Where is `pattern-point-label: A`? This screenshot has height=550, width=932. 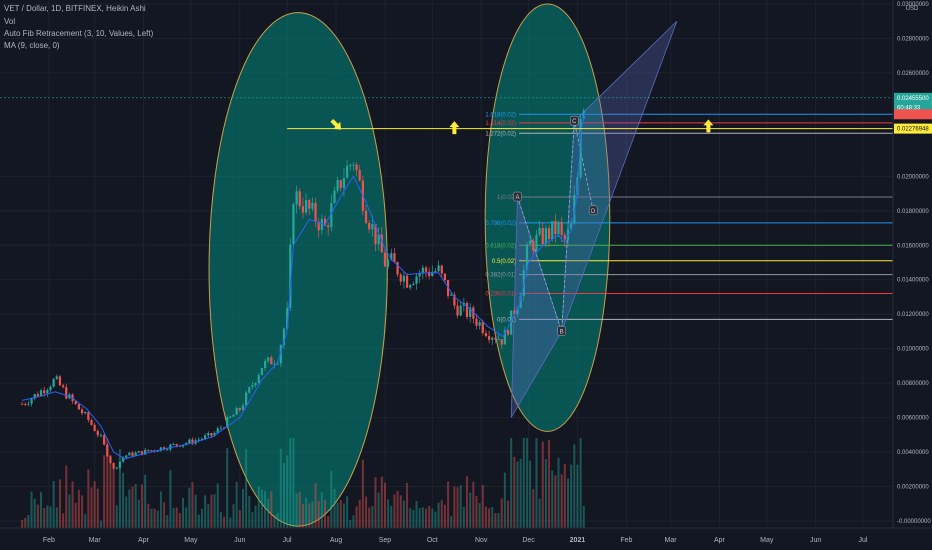 pattern-point-label: A is located at coordinates (517, 198).